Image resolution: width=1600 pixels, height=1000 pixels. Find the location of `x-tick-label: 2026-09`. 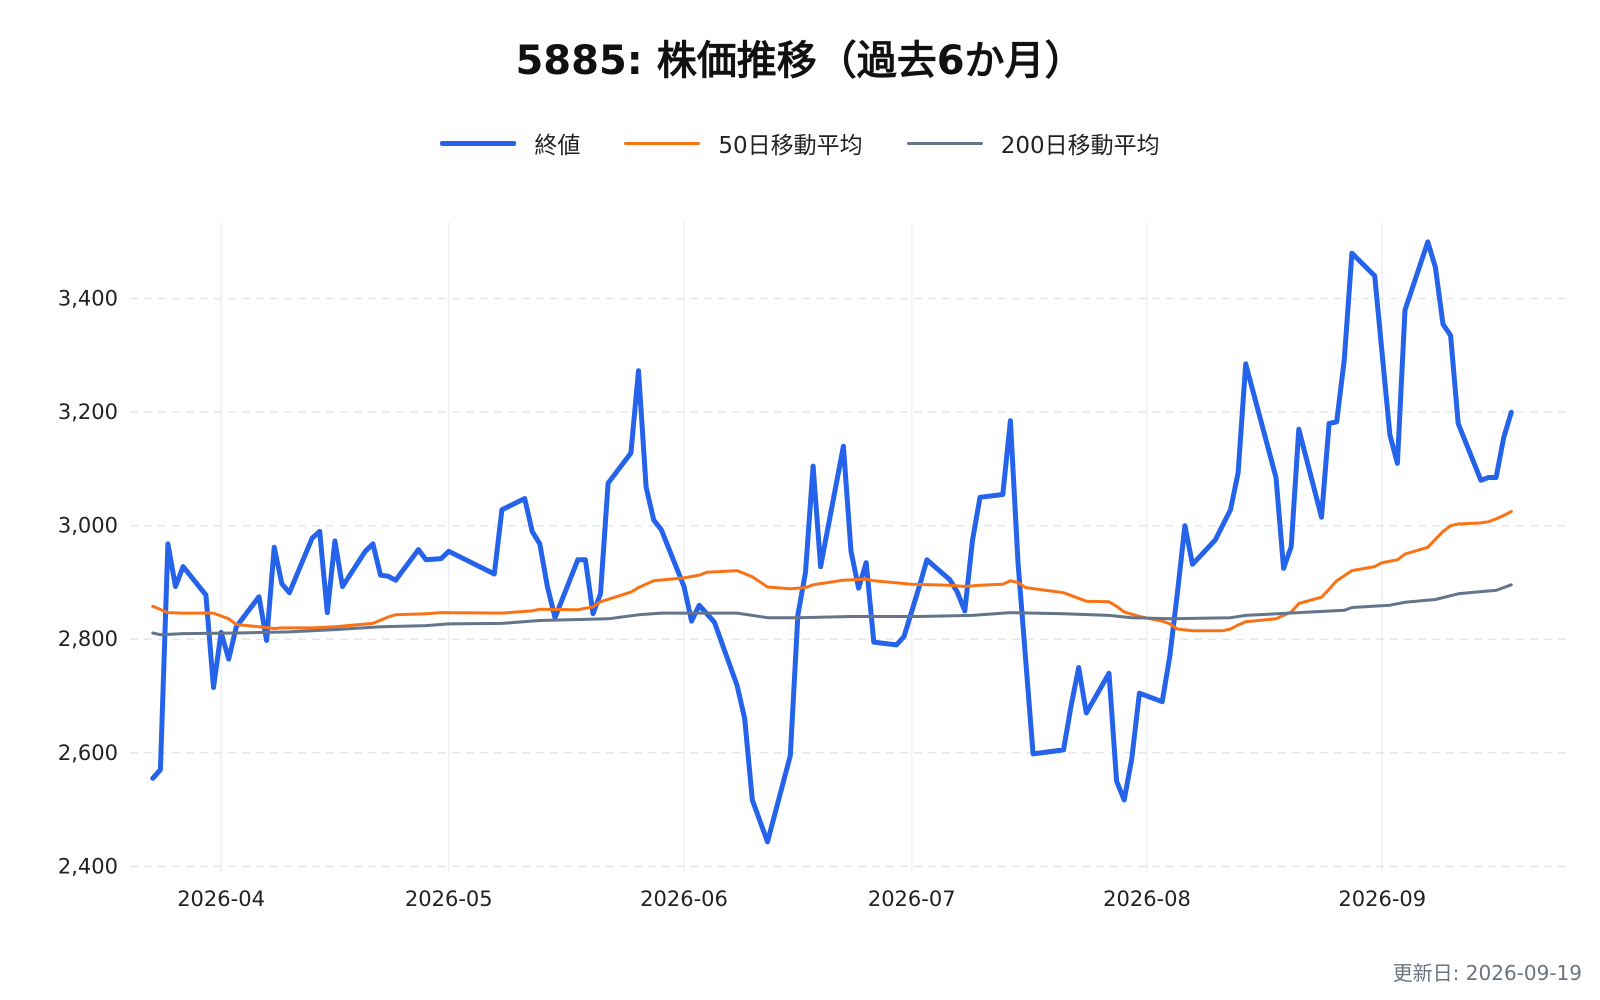

x-tick-label: 2026-09 is located at coordinates (1382, 899).